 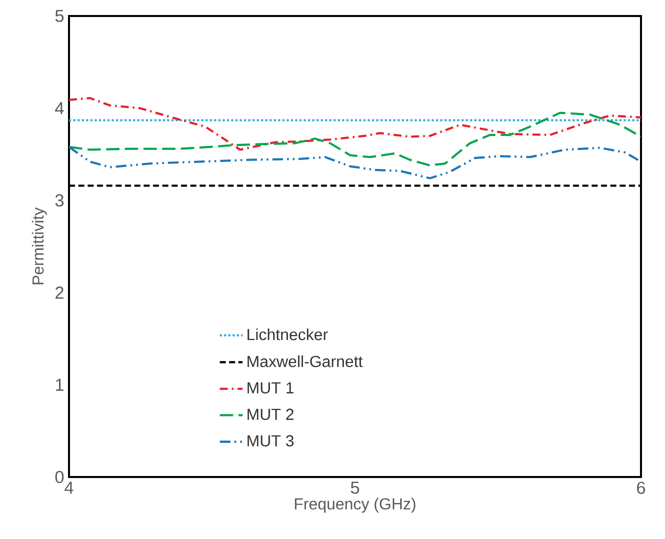 What do you see at coordinates (305, 361) in the screenshot?
I see `legend-label: Maxwell-Garnett` at bounding box center [305, 361].